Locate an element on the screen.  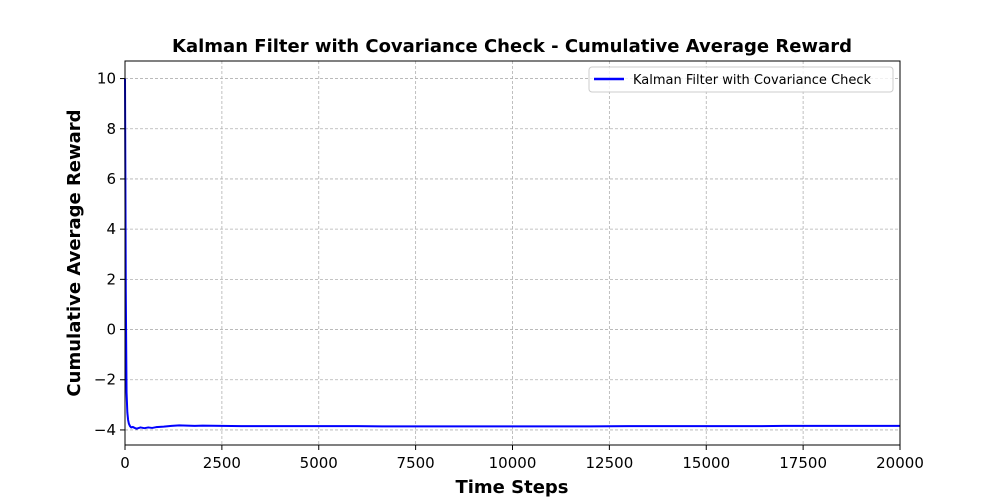
legend-box is located at coordinates (741, 79).